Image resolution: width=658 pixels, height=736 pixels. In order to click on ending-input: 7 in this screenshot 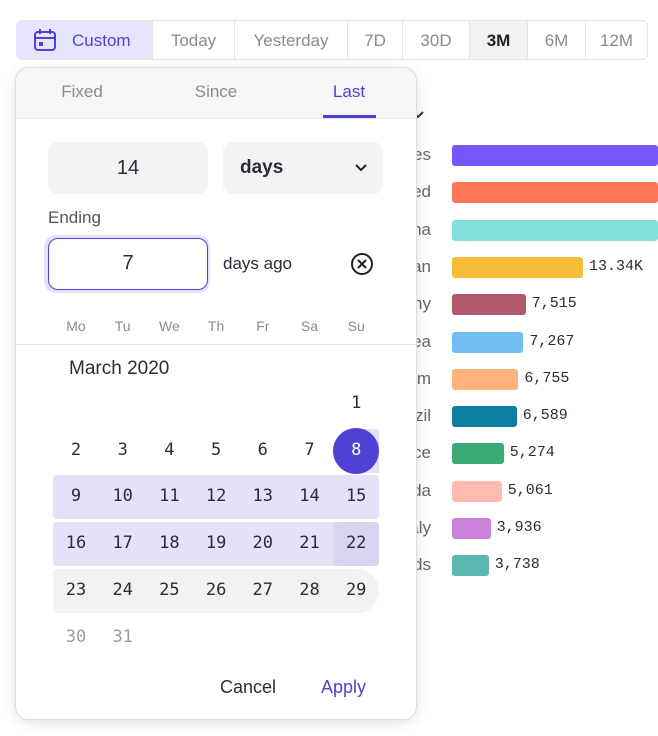, I will do `click(128, 264)`.